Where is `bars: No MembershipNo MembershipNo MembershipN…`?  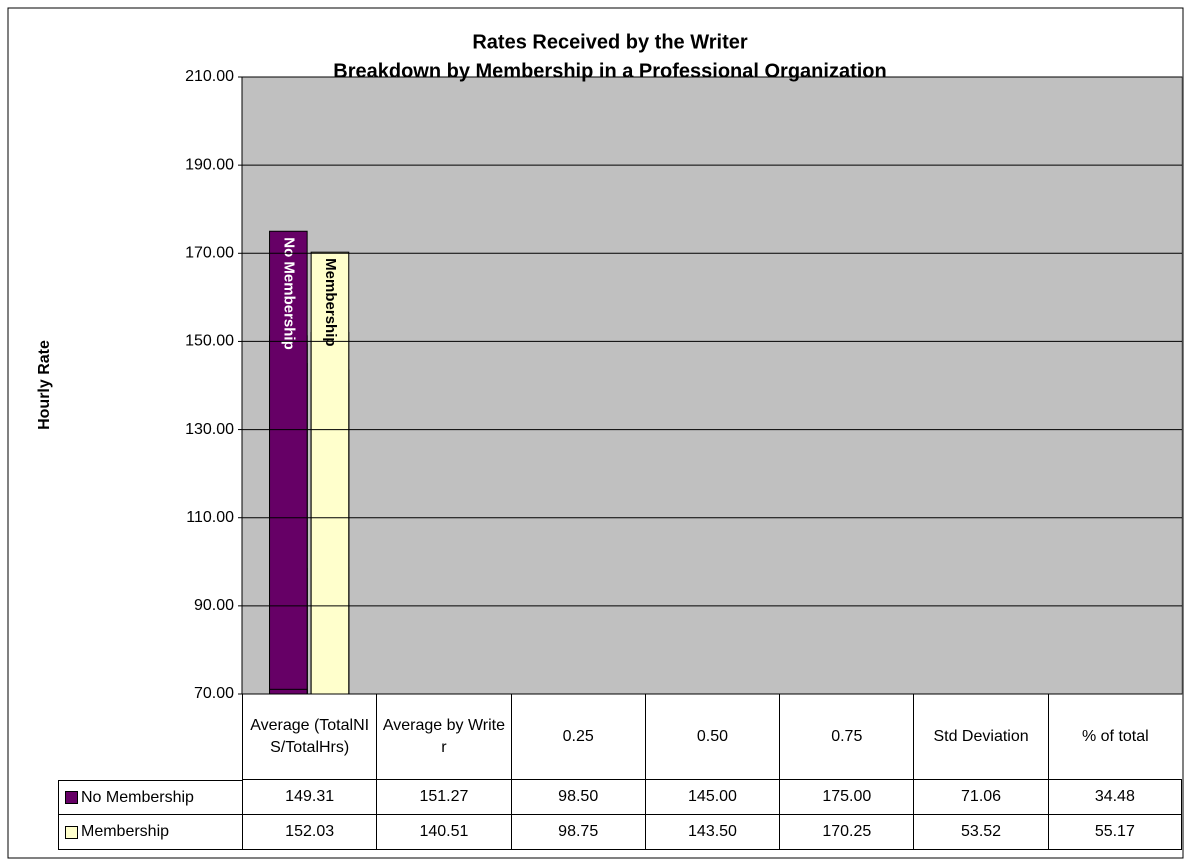 bars: No MembershipNo MembershipNo MembershipN… is located at coordinates (309, 462).